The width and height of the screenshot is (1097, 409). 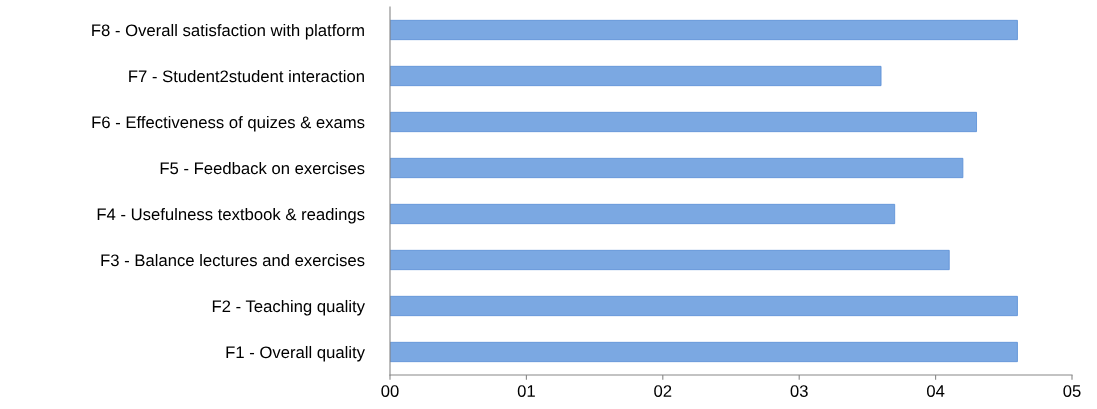 What do you see at coordinates (799, 391) in the screenshot?
I see `x-tick-label: 03` at bounding box center [799, 391].